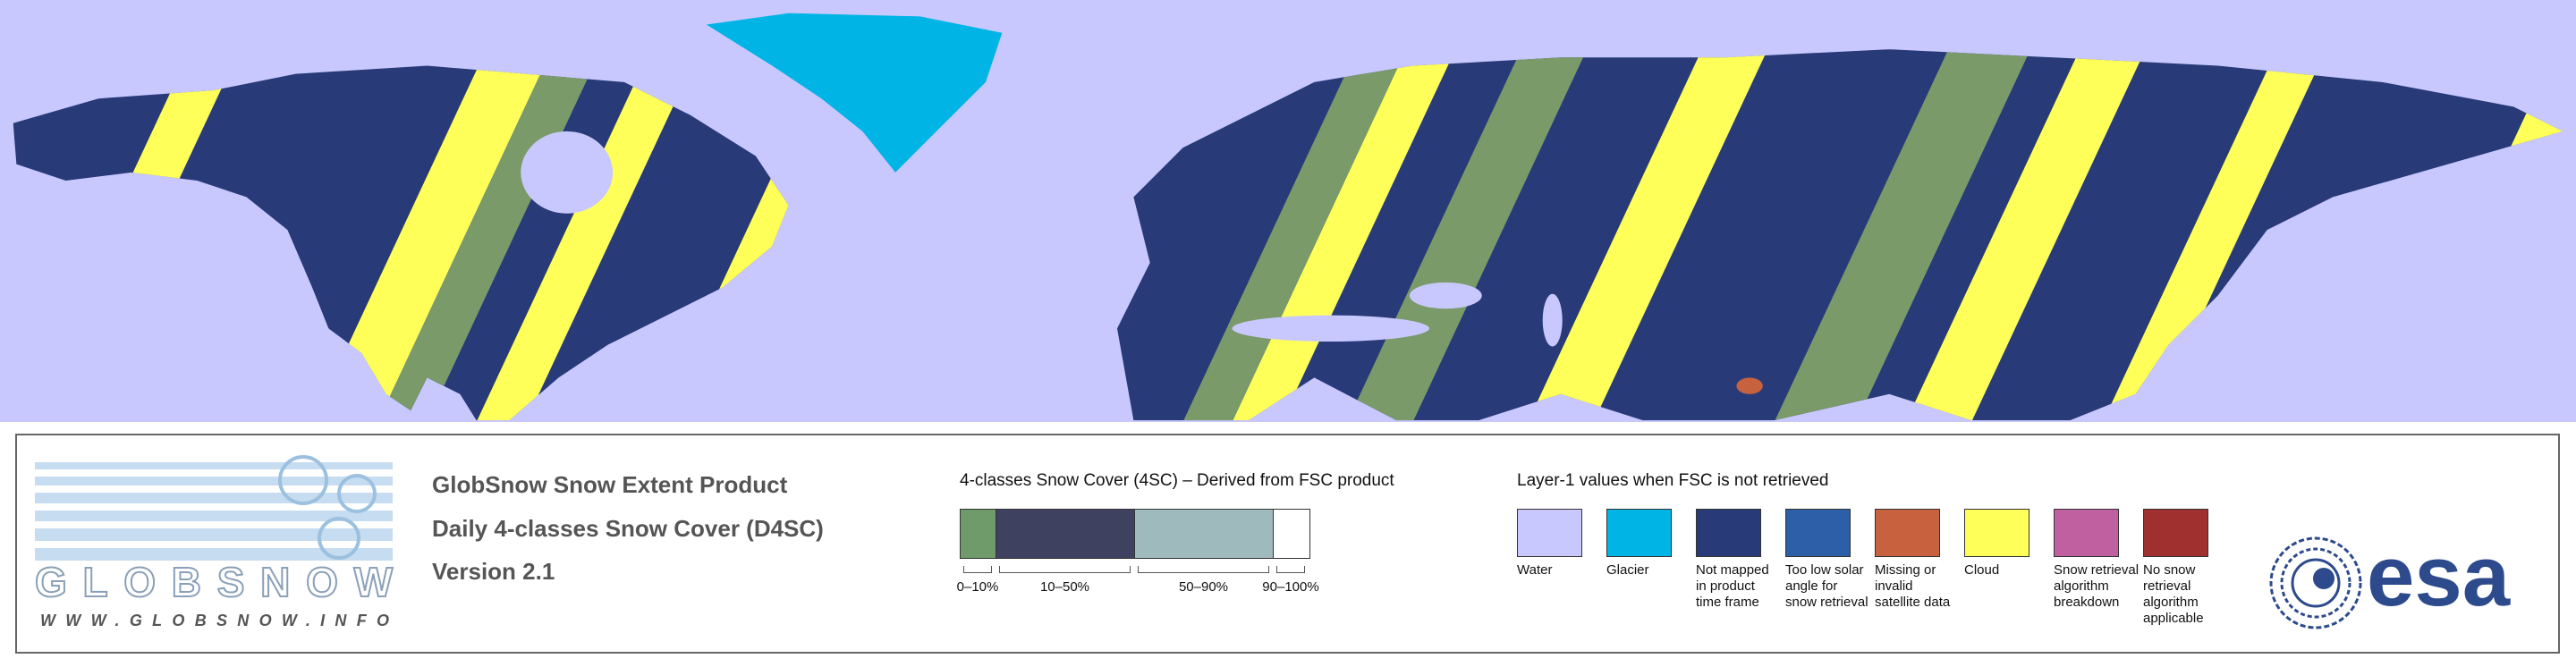 This screenshot has width=2576, height=667. What do you see at coordinates (1982, 570) in the screenshot?
I see `layer1-label: Cloud` at bounding box center [1982, 570].